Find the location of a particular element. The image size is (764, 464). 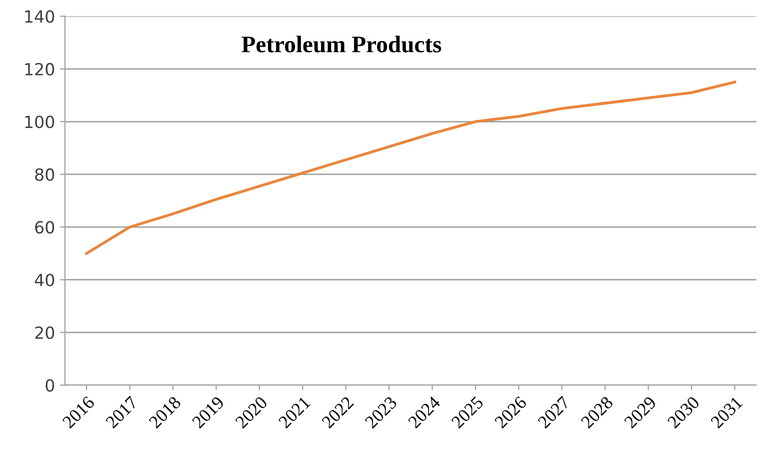

y-tick-label: 100 is located at coordinates (39, 122).